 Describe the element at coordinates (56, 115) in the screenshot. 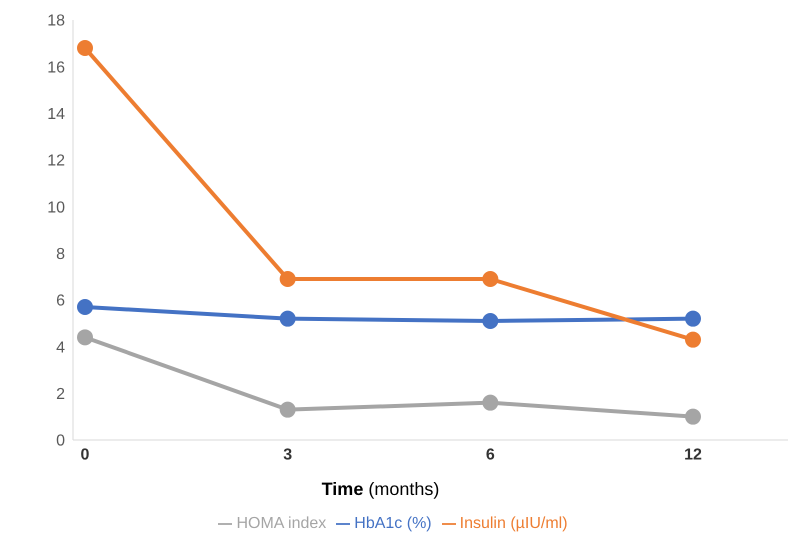

I see `y-tick-label: 14` at that location.